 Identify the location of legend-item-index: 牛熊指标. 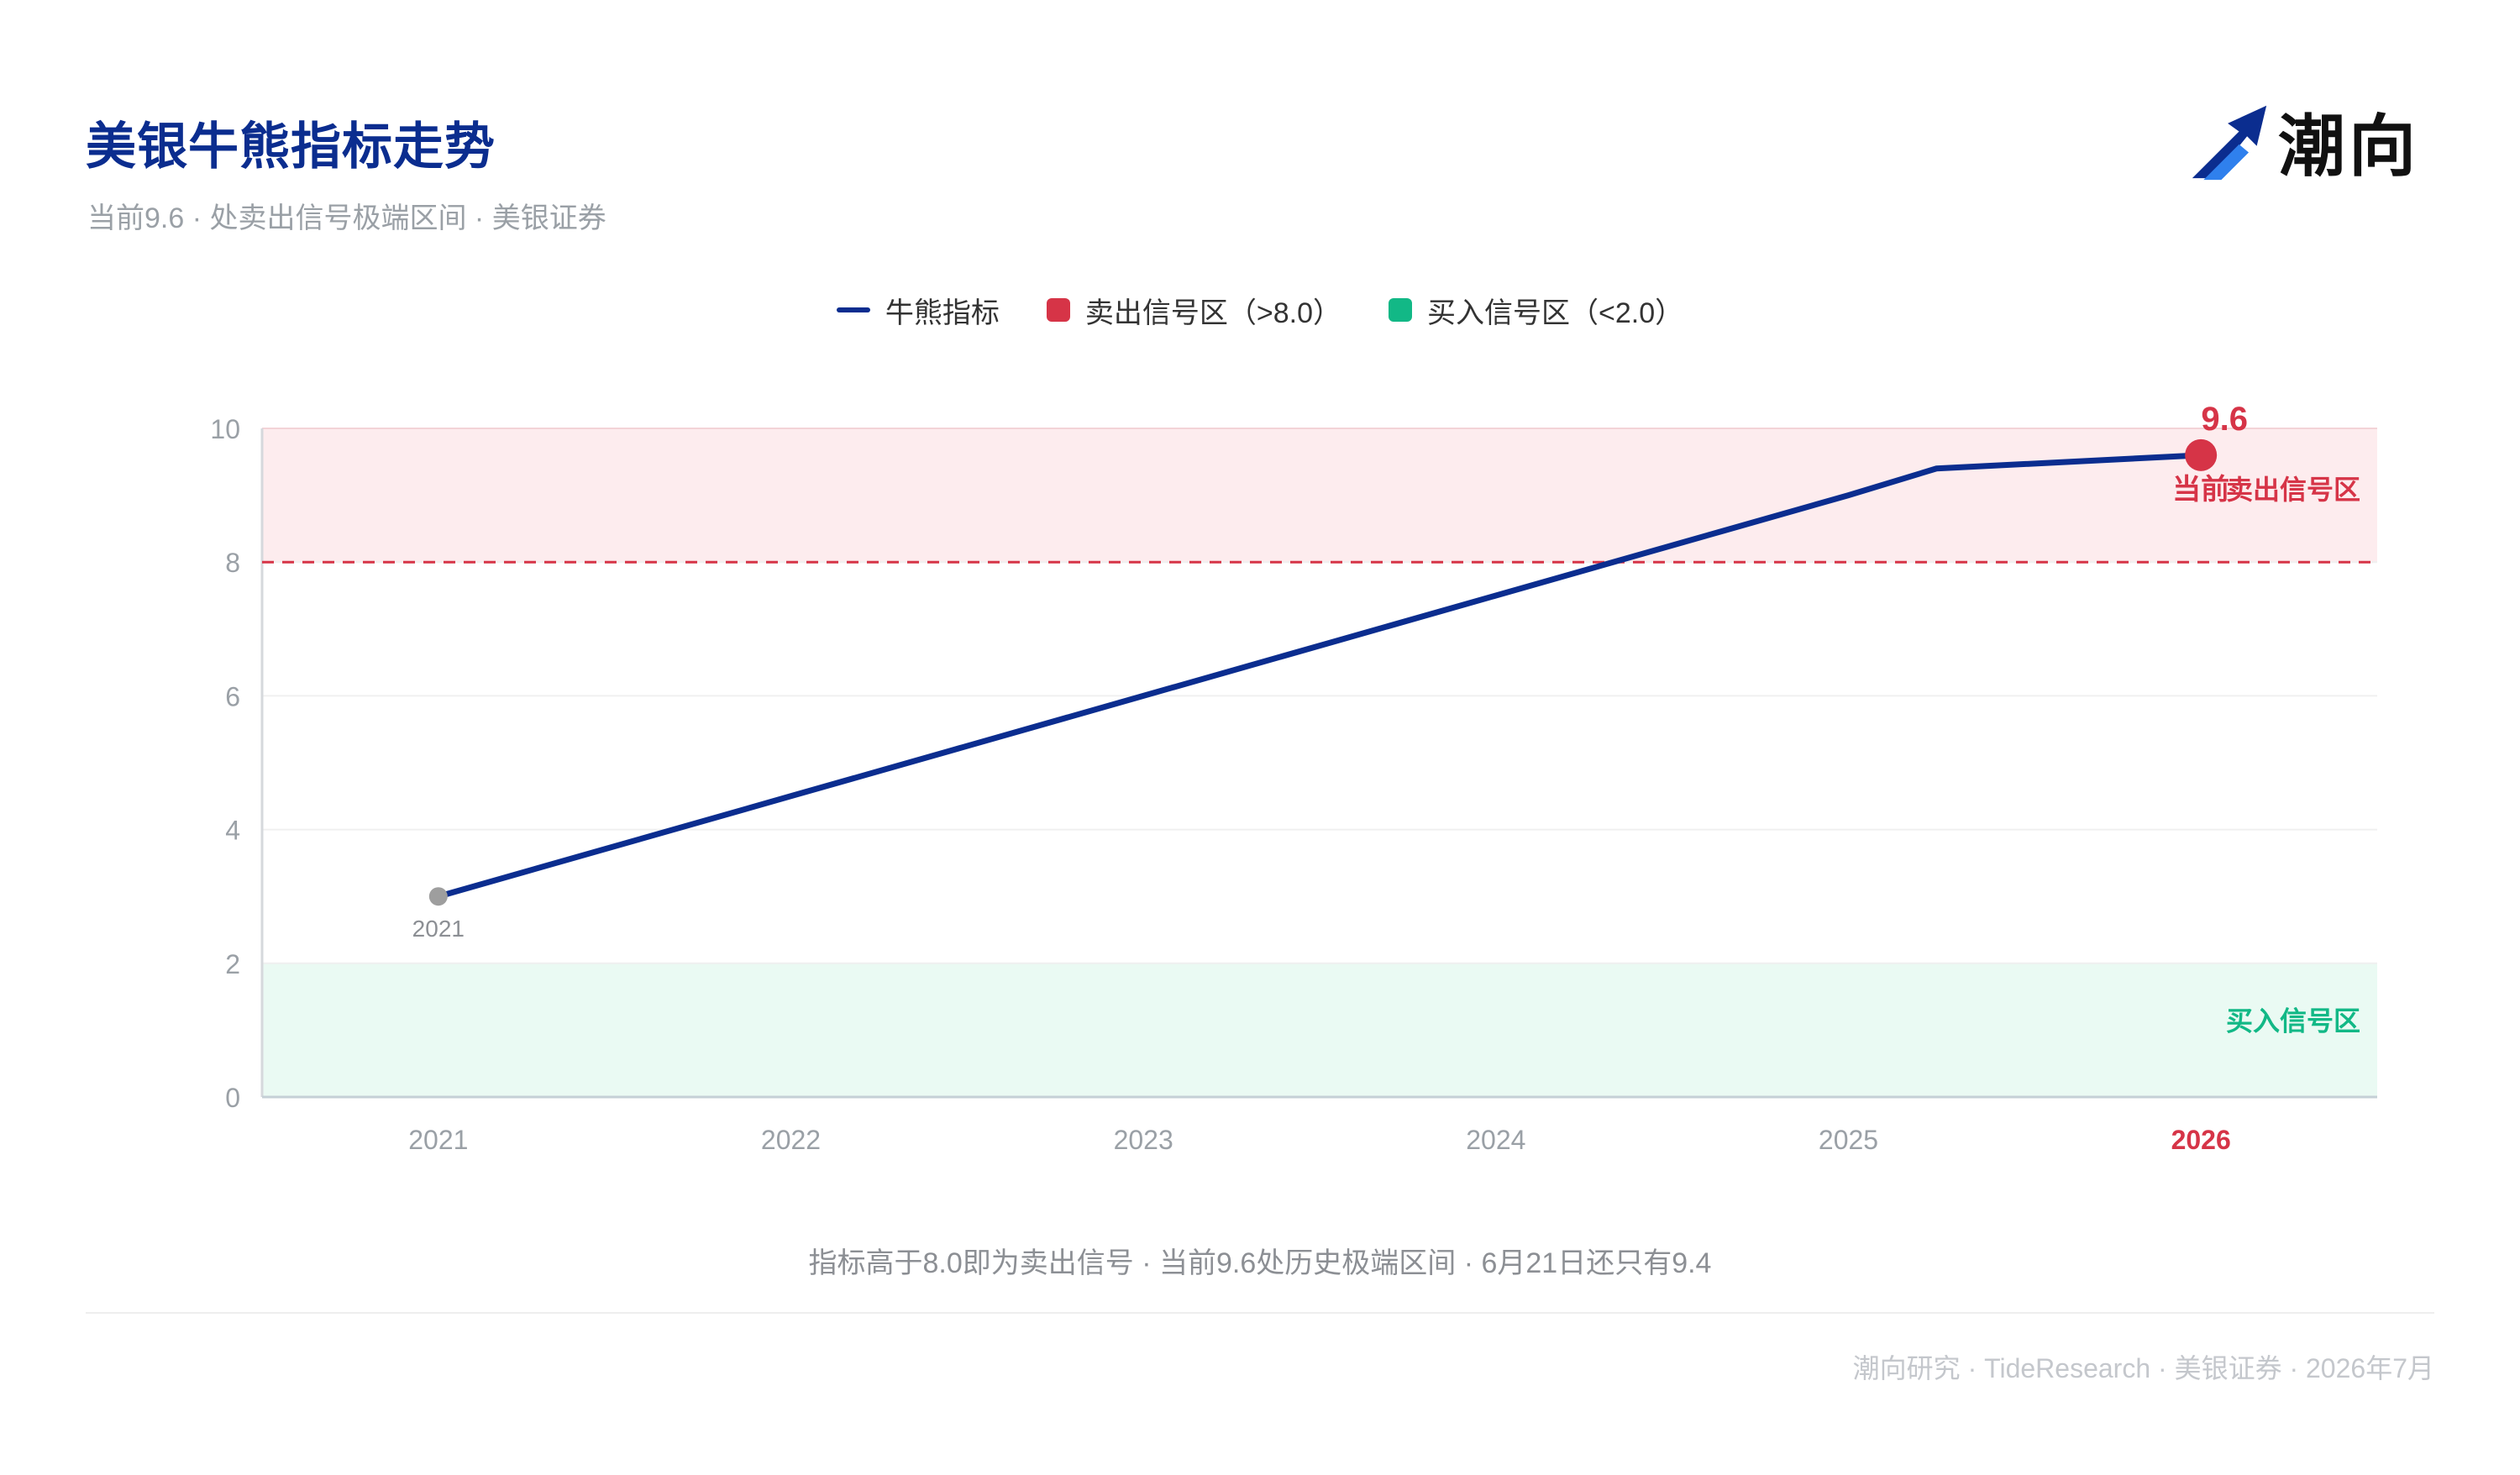
(918, 310).